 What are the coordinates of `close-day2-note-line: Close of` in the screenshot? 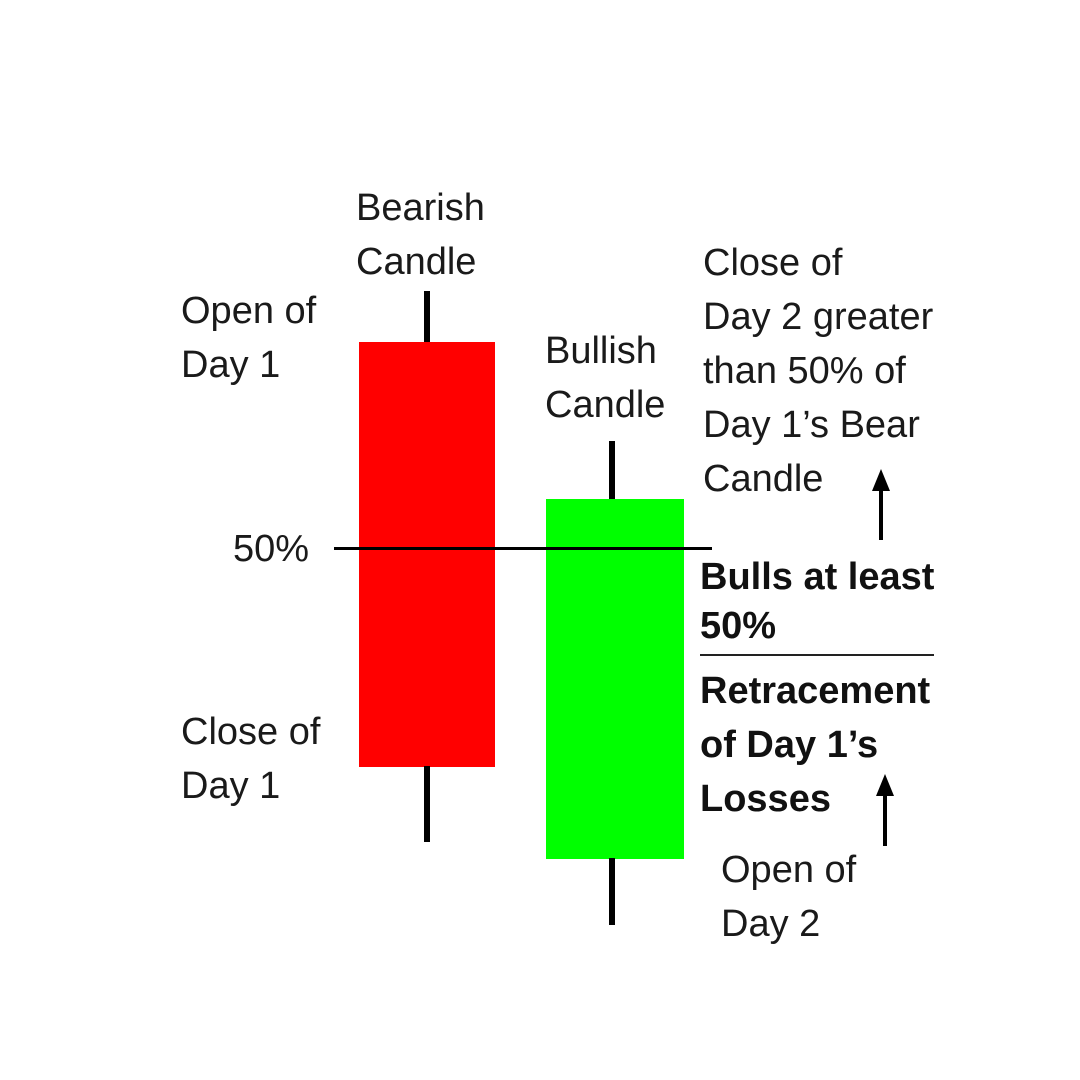 It's located at (773, 263).